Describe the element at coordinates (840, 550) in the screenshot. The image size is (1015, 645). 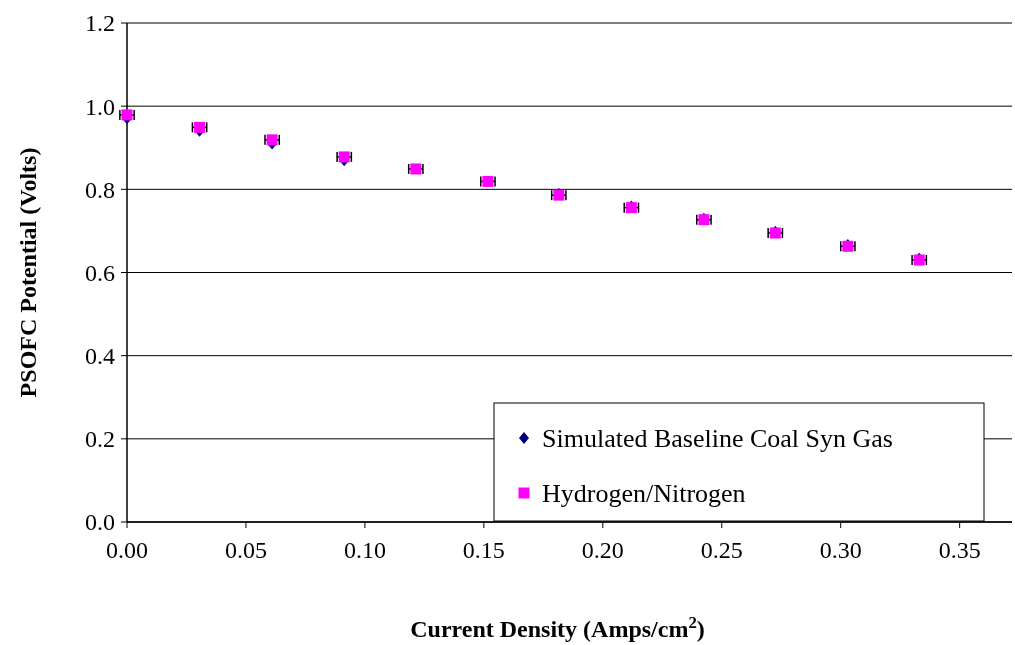
I see `x-tick-label: 0.30` at that location.